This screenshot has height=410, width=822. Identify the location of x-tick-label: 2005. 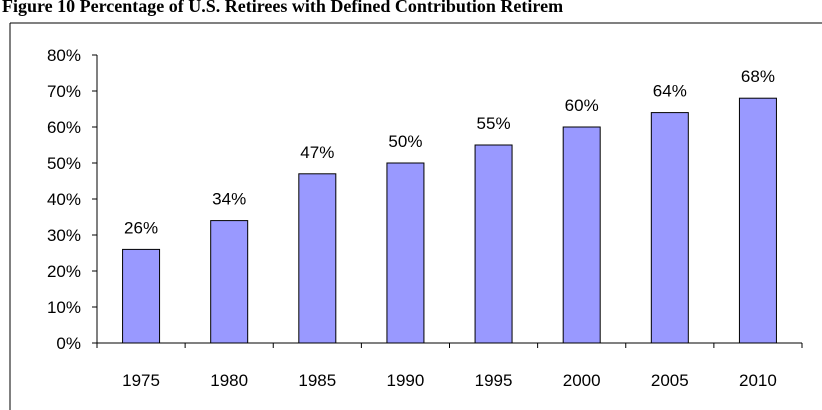
(670, 380).